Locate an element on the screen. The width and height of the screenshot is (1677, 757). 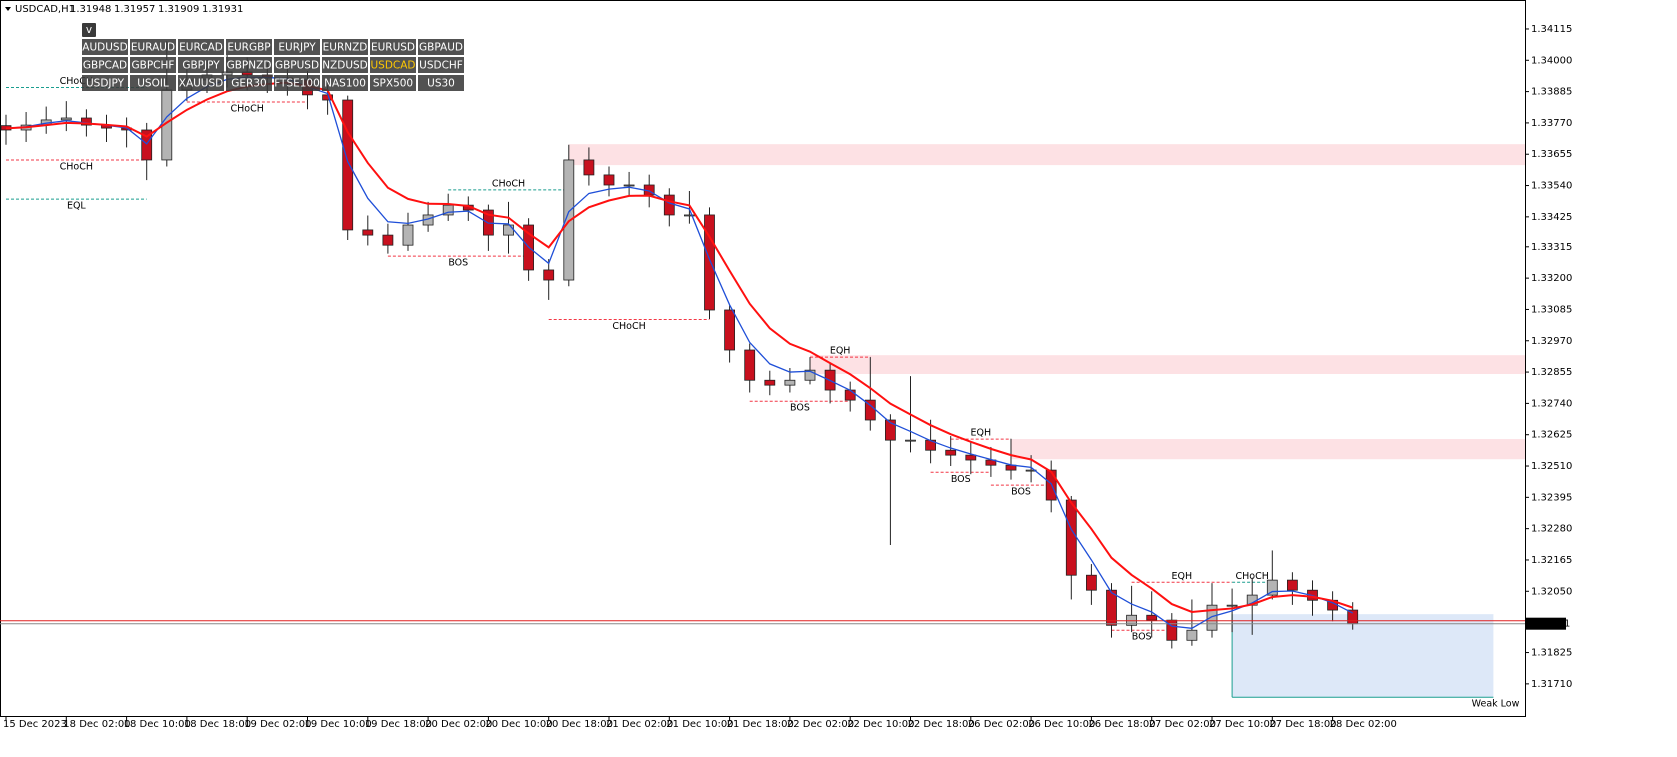
x-tick-label: 19 Dec 02:00 is located at coordinates (277, 724).